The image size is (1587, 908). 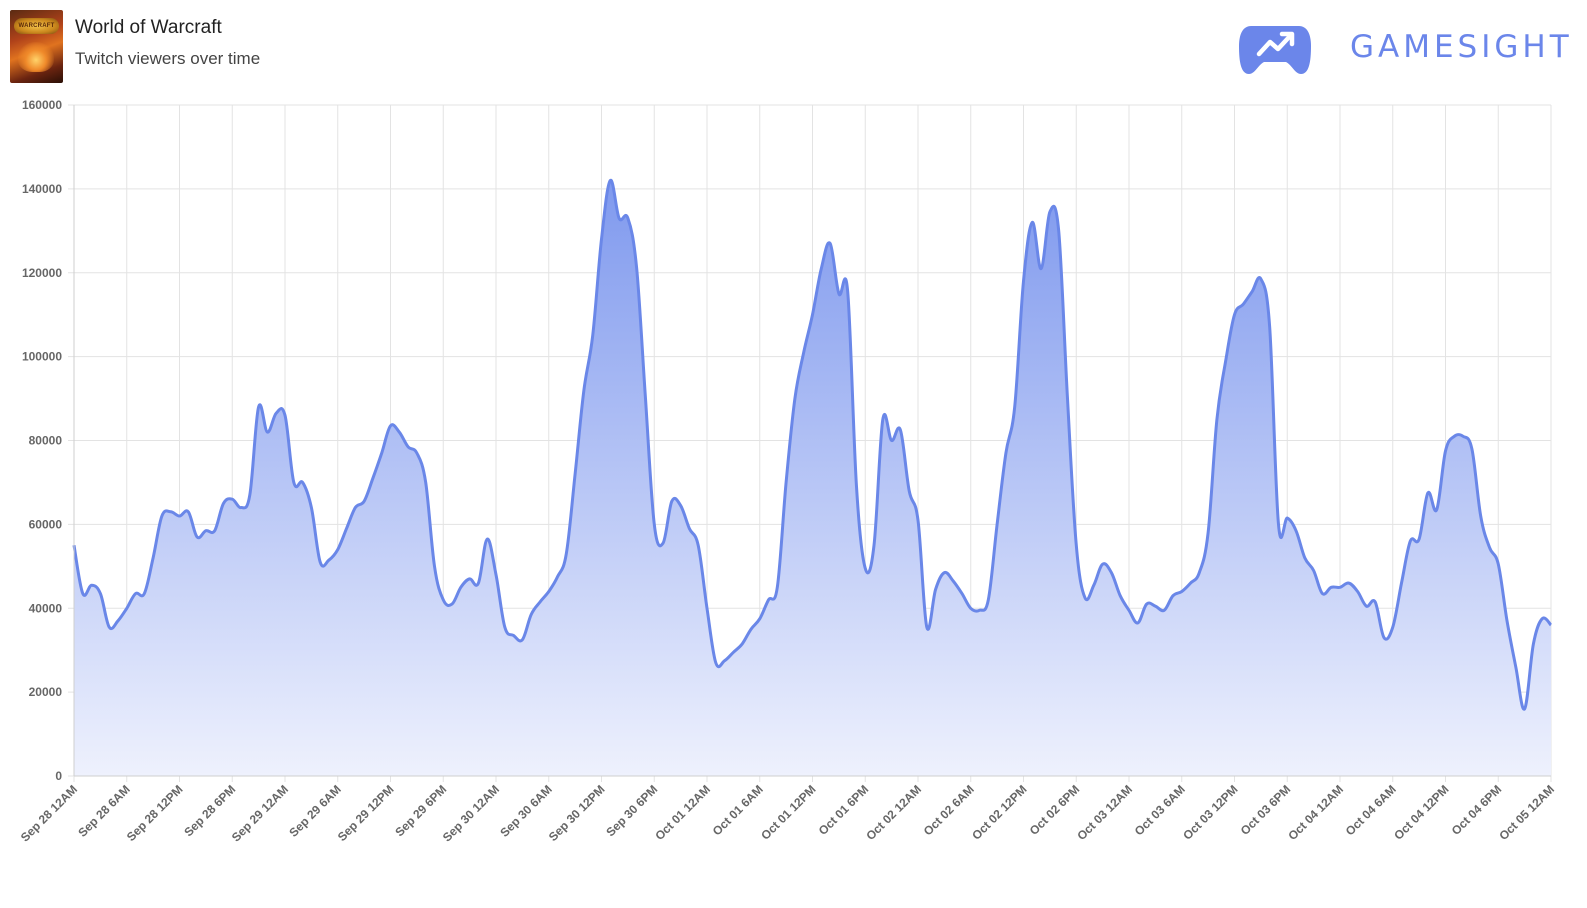 What do you see at coordinates (1104, 812) in the screenshot?
I see `x-tick-label: Oct 03 12AM` at bounding box center [1104, 812].